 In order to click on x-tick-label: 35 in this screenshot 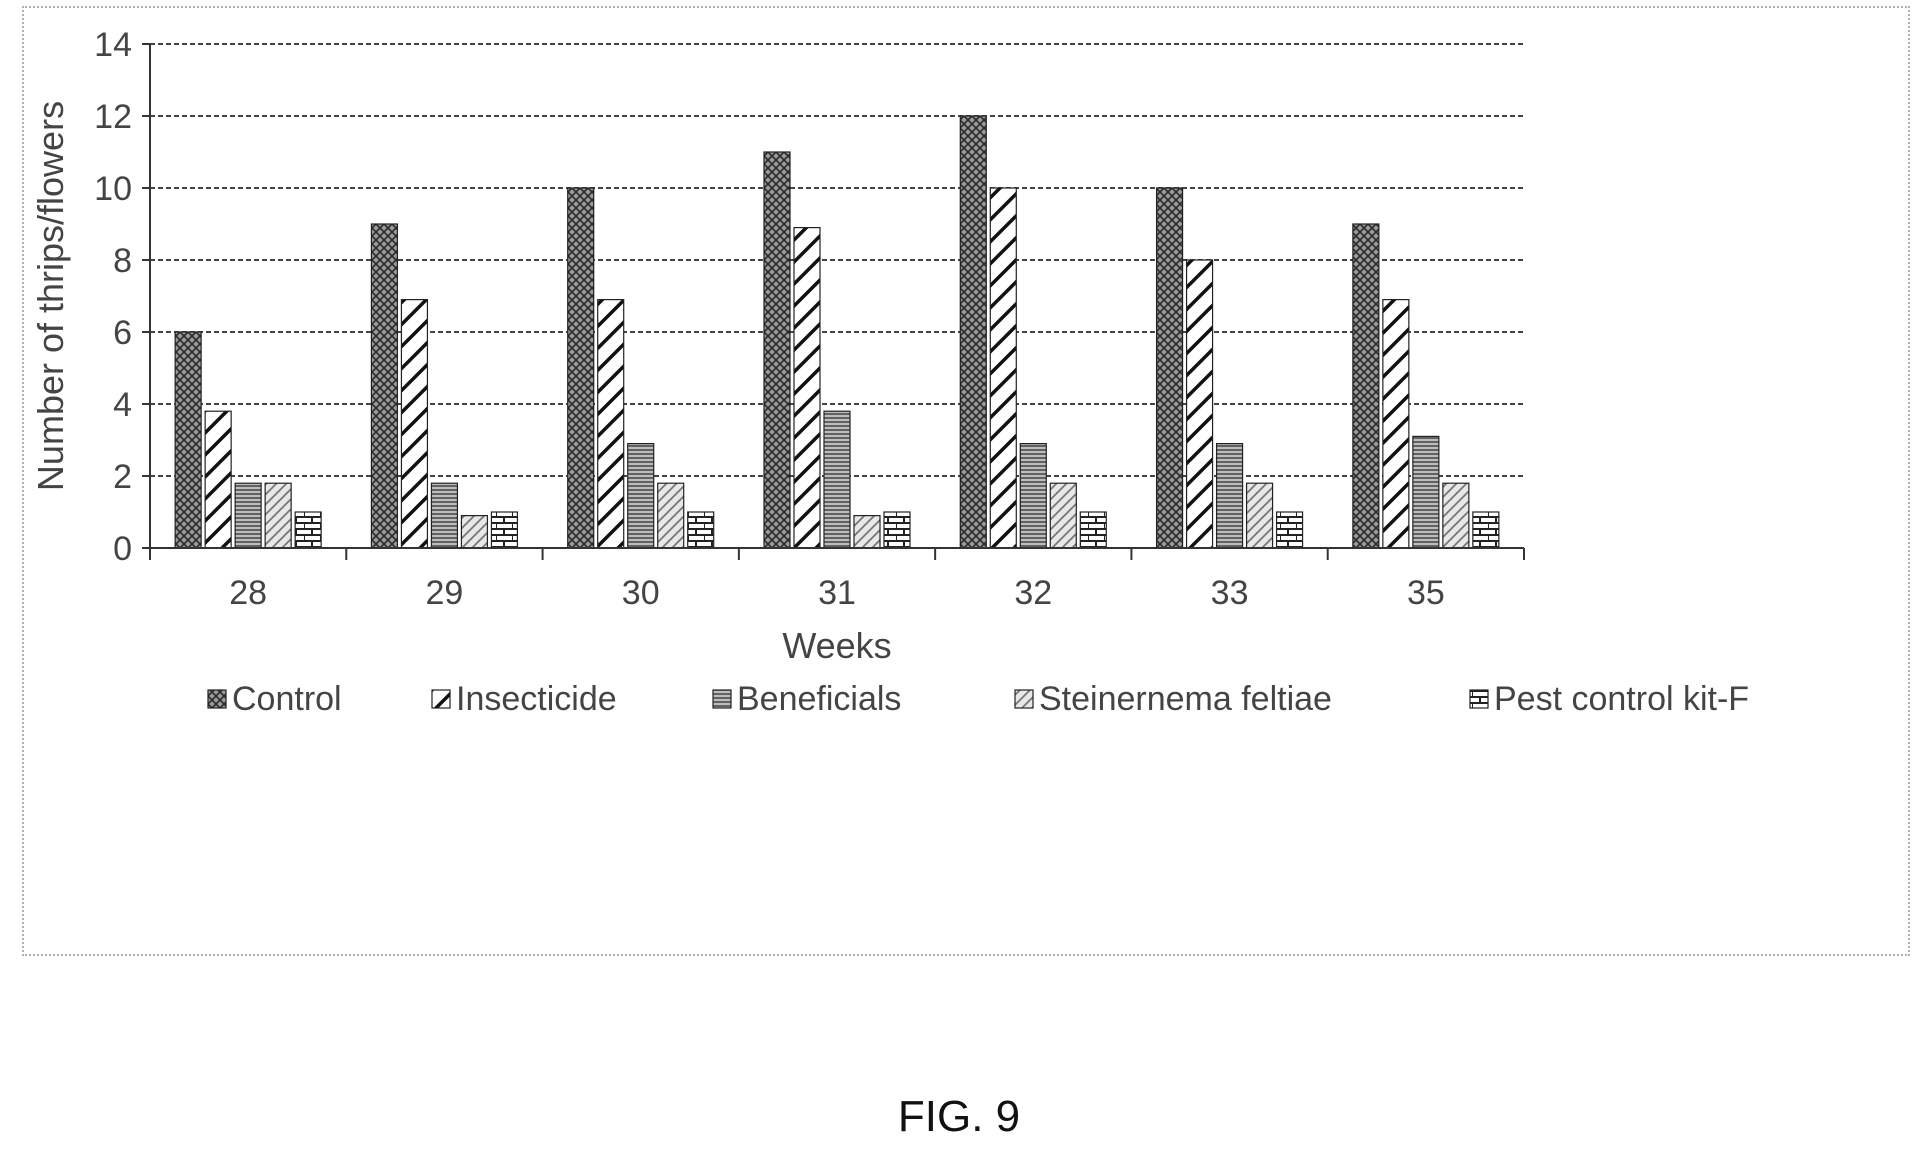, I will do `click(1426, 593)`.